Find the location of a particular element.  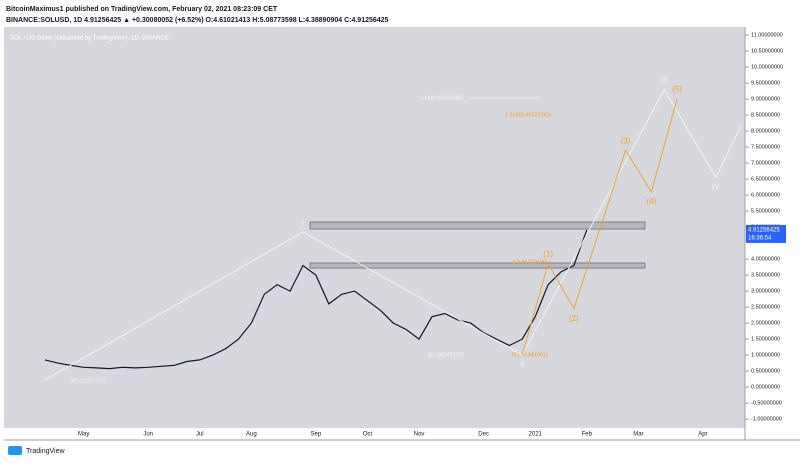

wave-label: I is located at coordinates (303, 222).